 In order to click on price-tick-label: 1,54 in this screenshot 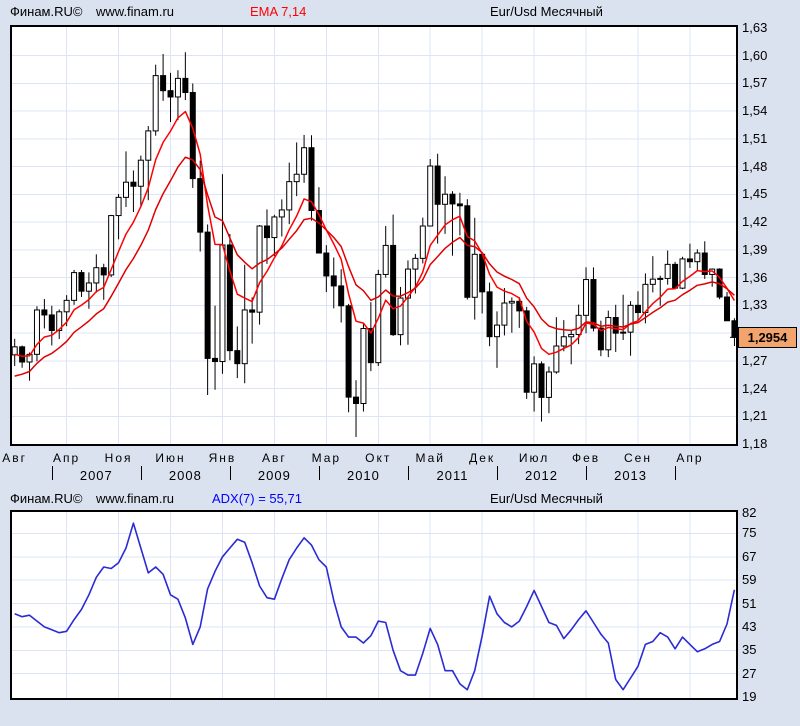, I will do `click(755, 111)`.